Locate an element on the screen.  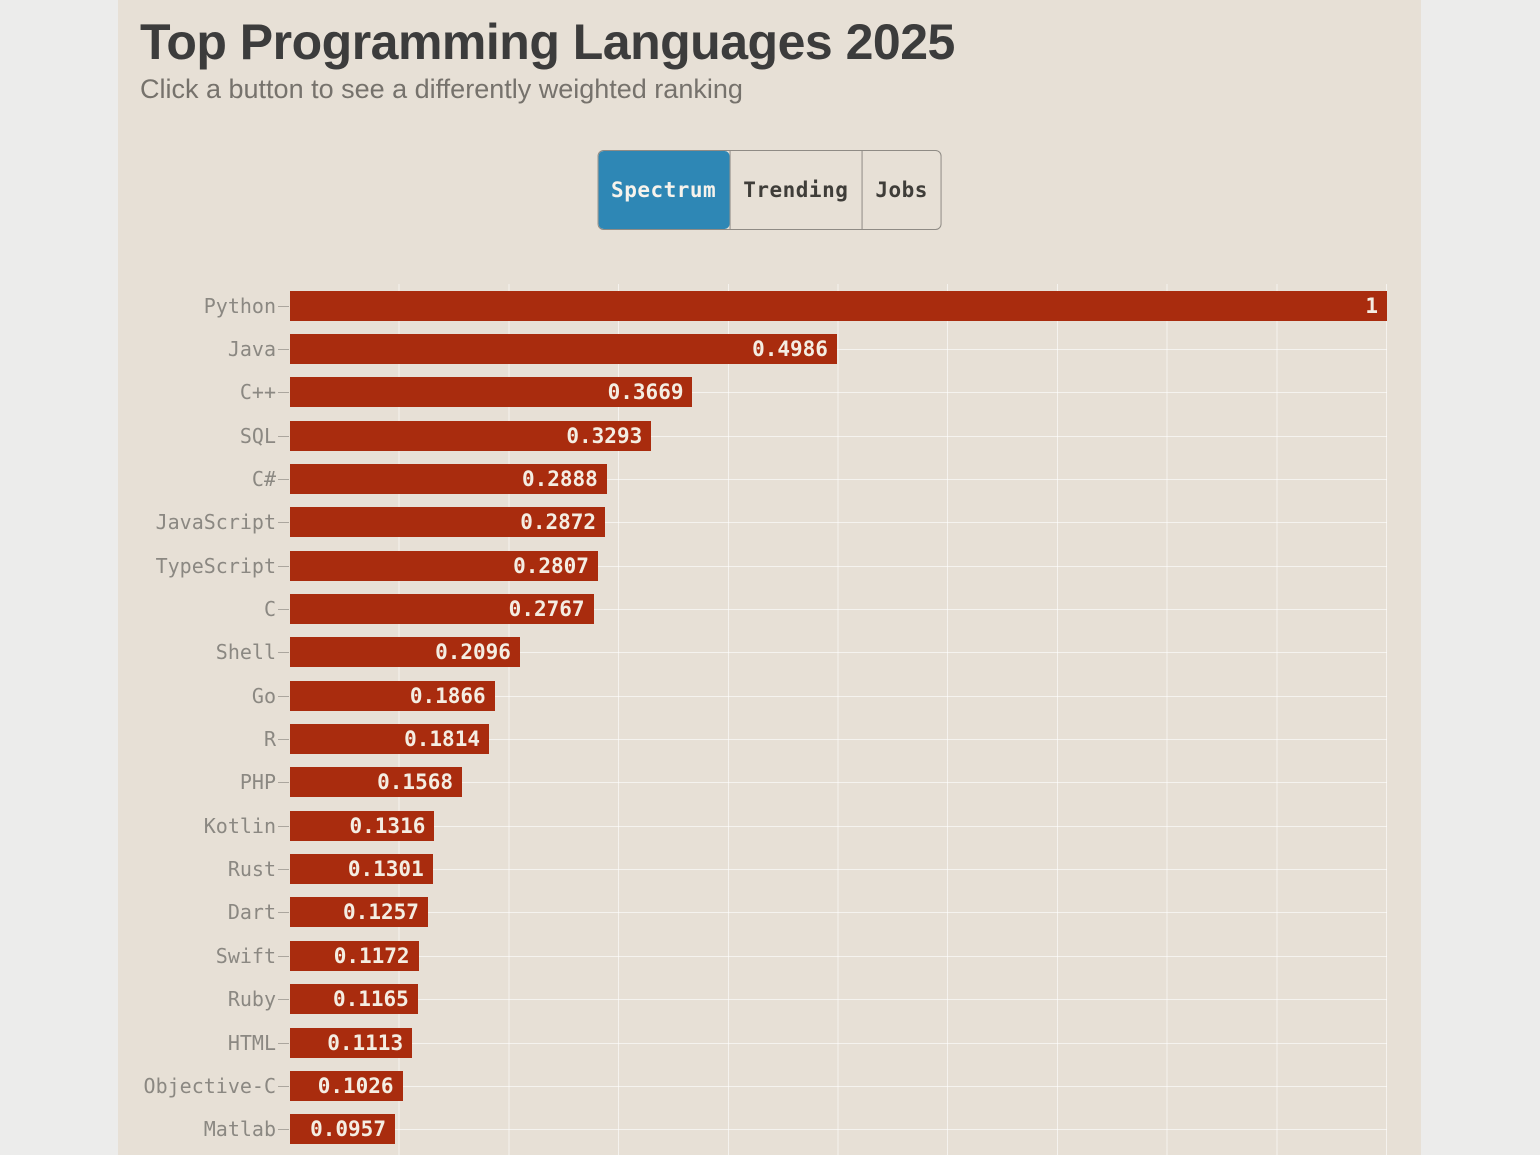
category-label: Ruby is located at coordinates (204, 999).